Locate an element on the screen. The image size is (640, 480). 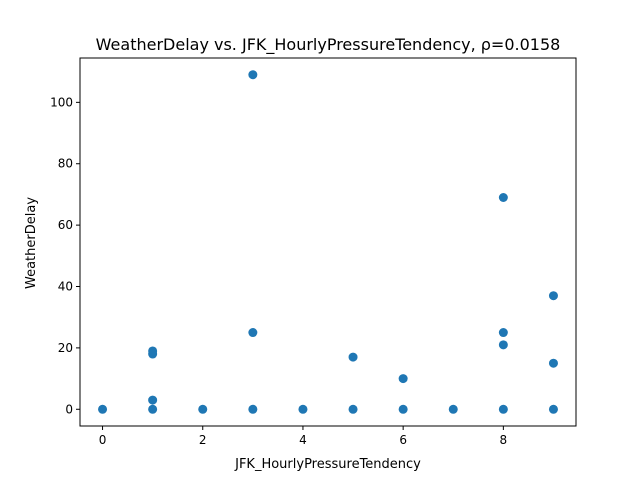
y-tick-label: 100 is located at coordinates (61, 102).